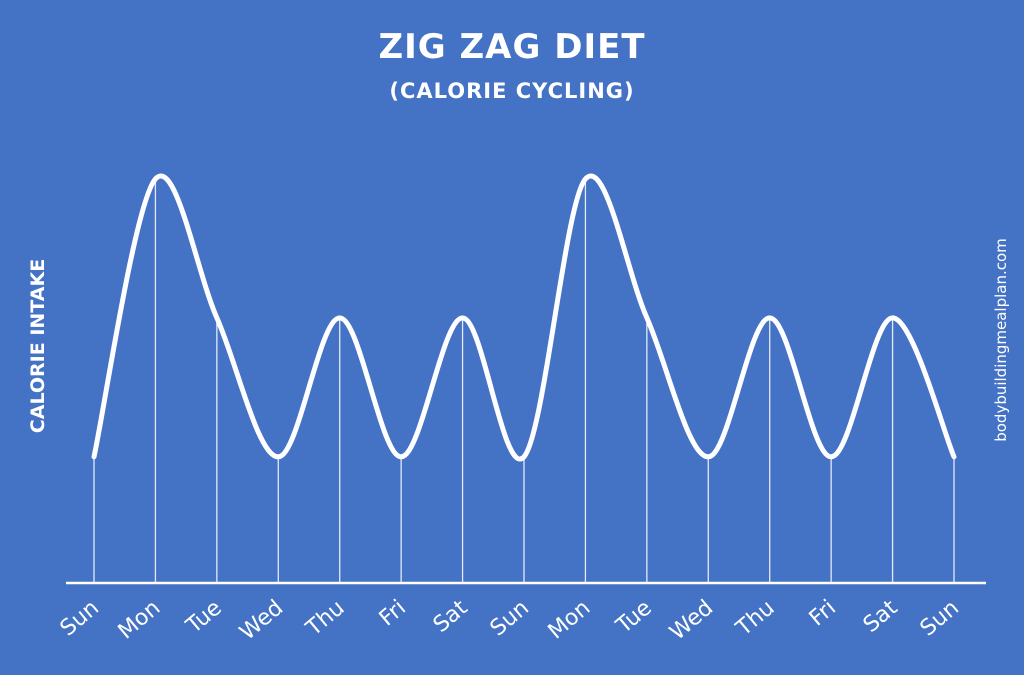 This screenshot has height=675, width=1024. I want to click on watermark-text: bodybuildingmealplan.com, so click(1001, 340).